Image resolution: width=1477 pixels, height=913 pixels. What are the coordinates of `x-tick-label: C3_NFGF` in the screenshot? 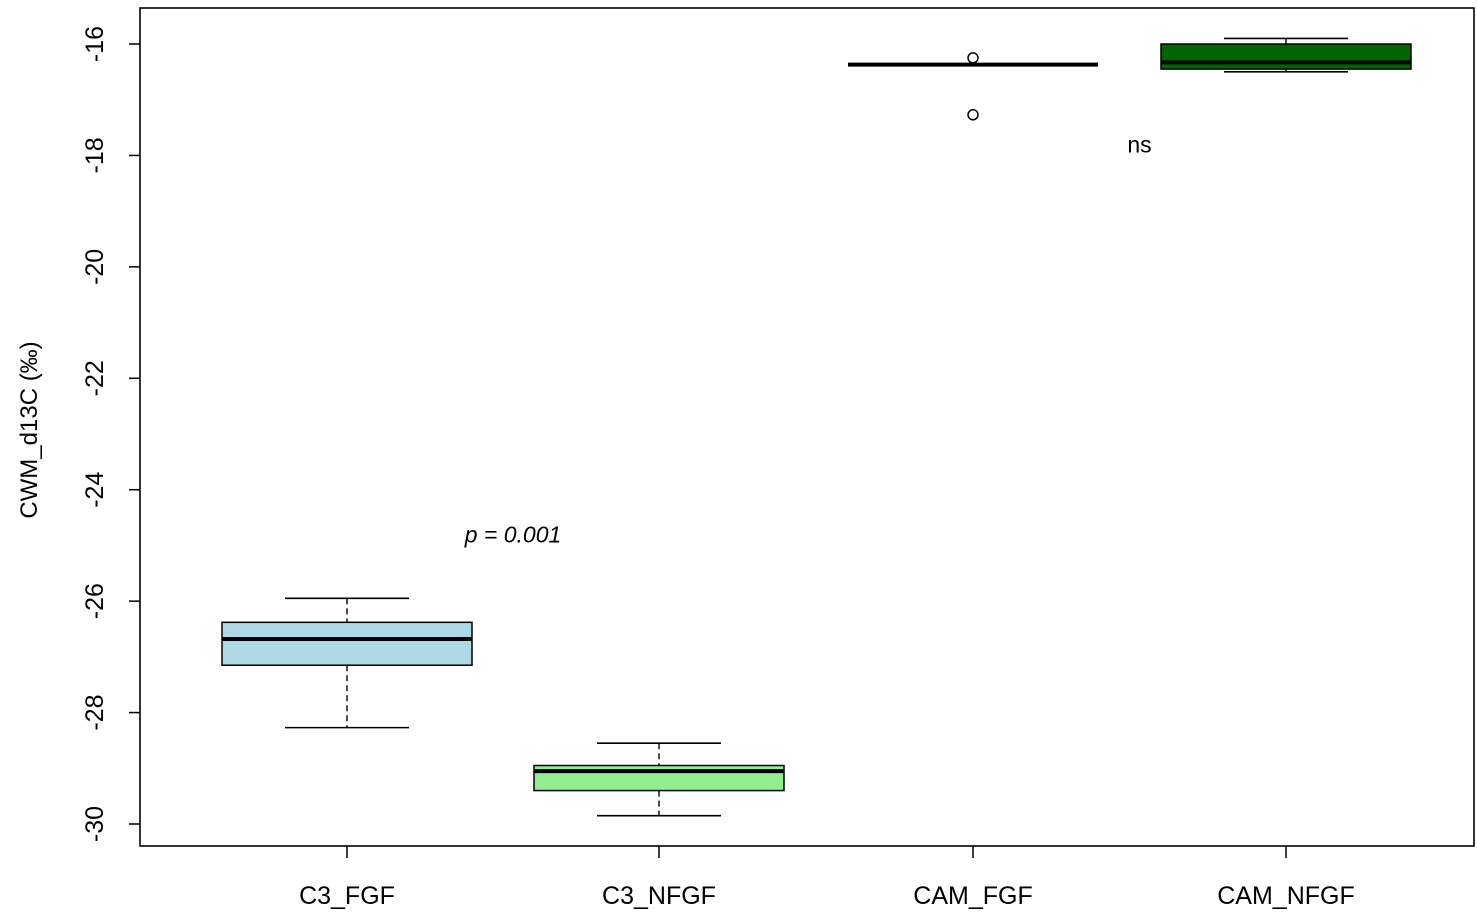 It's located at (659, 896).